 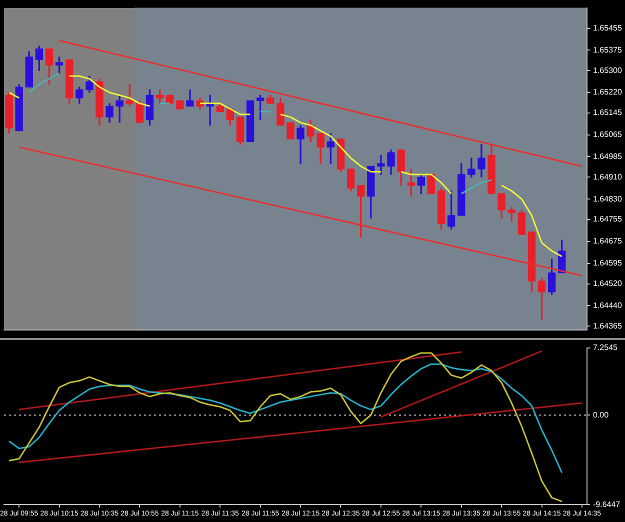 I want to click on y-tick-label: 1.65375, so click(x=607, y=49).